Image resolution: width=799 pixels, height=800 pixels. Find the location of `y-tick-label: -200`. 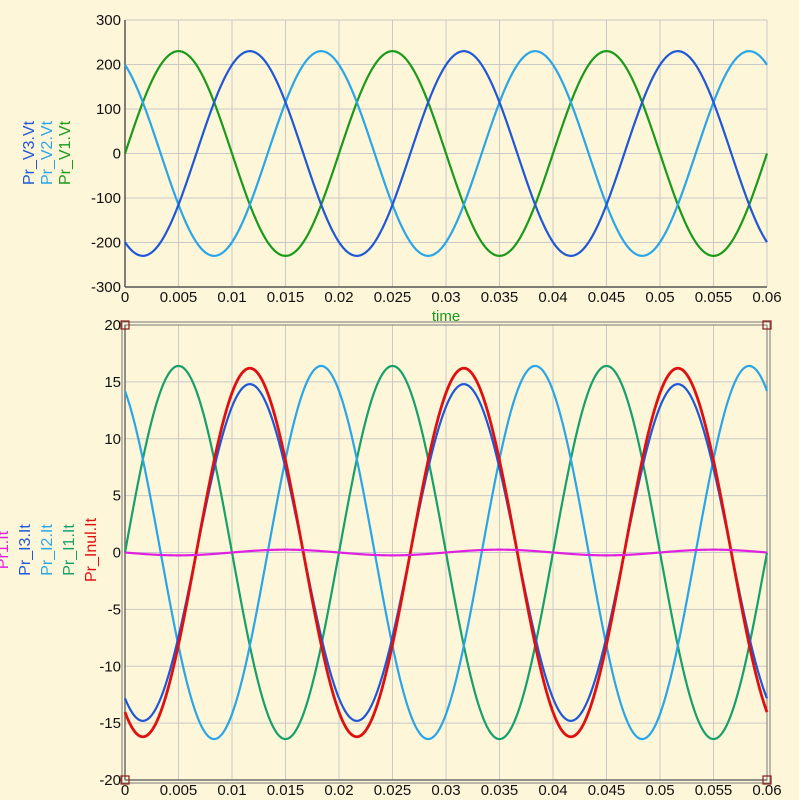

y-tick-label: -200 is located at coordinates (106, 243).